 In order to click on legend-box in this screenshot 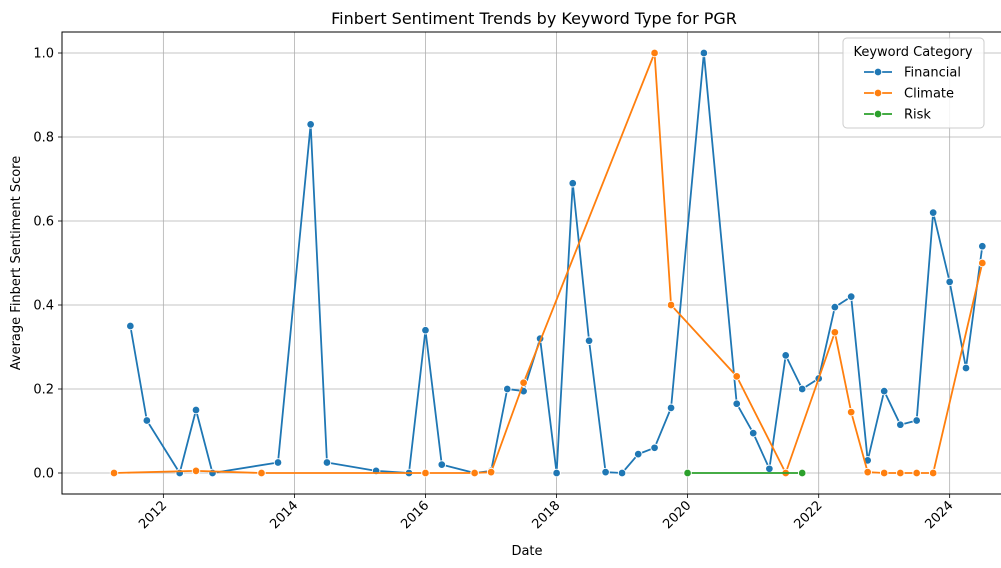, I will do `click(913, 83)`.